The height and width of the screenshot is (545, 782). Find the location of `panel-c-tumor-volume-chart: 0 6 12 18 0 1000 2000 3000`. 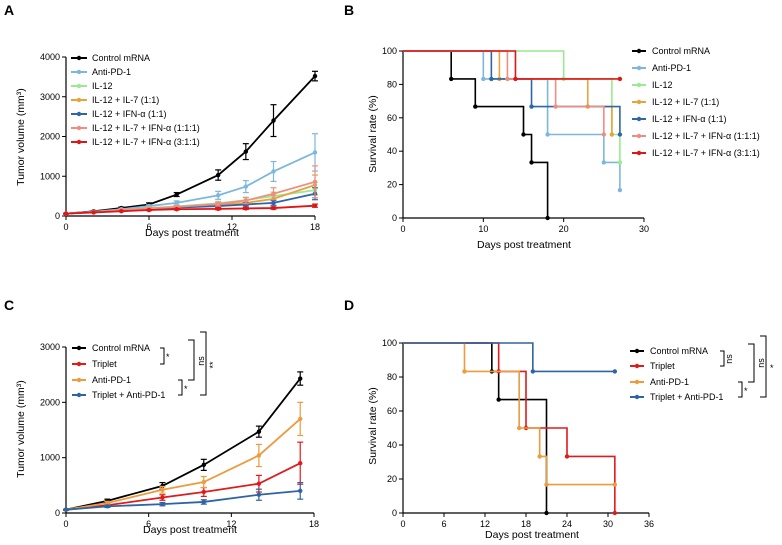

panel-c-tumor-volume-chart: 0 6 12 18 0 1000 2000 3000 is located at coordinates (179, 435).